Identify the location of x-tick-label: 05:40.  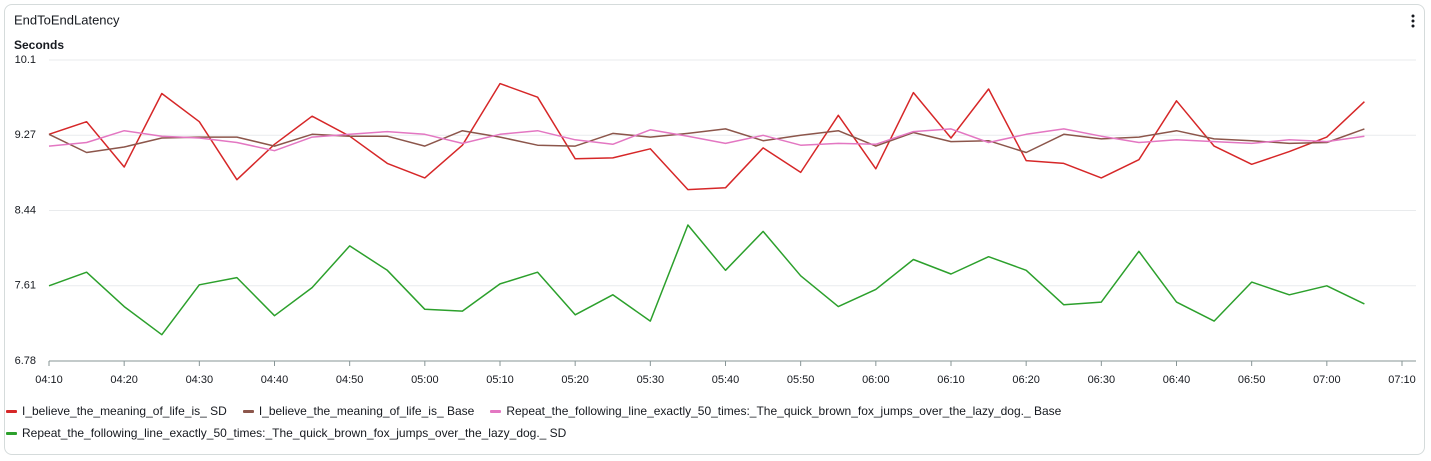
(726, 380).